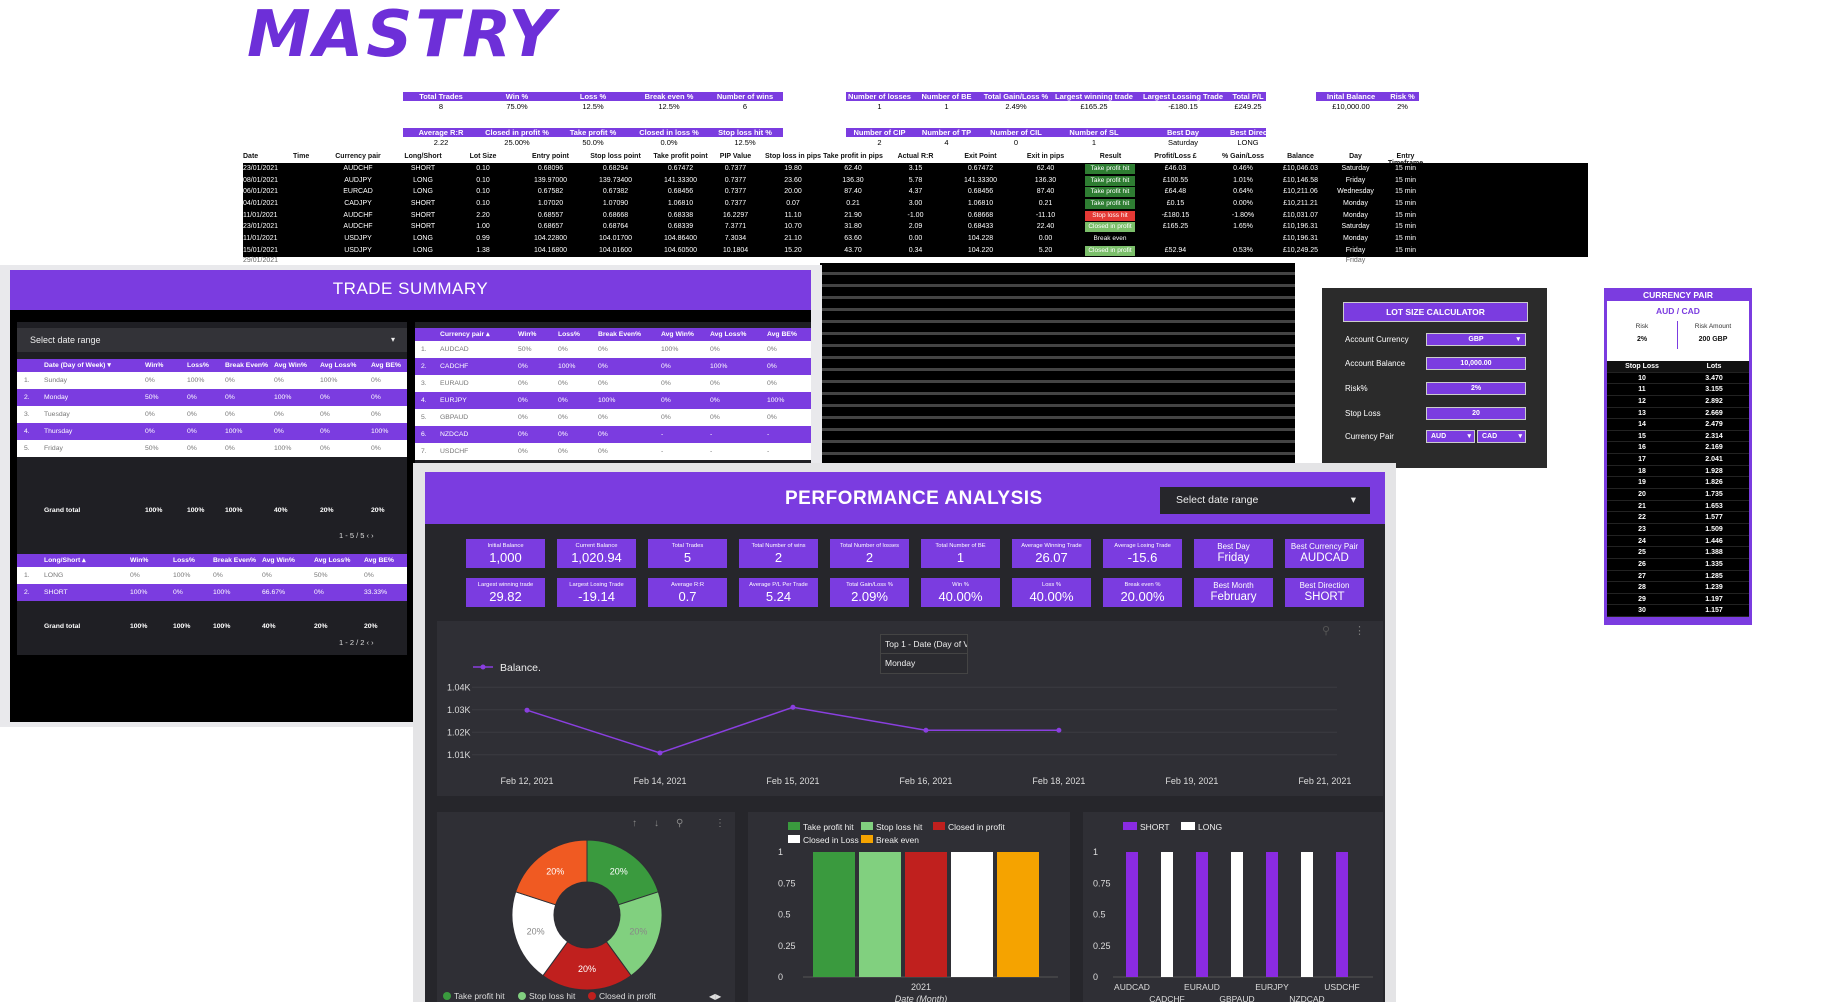 This screenshot has height=1002, width=1826. Describe the element at coordinates (65, 560) in the screenshot. I see `table-header-cell: Long/Short ▴` at that location.